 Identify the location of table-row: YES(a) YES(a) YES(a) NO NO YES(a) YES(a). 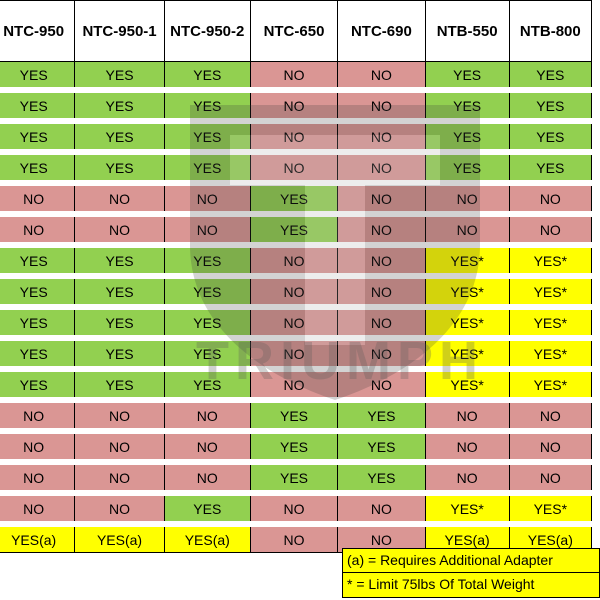
(296, 538).